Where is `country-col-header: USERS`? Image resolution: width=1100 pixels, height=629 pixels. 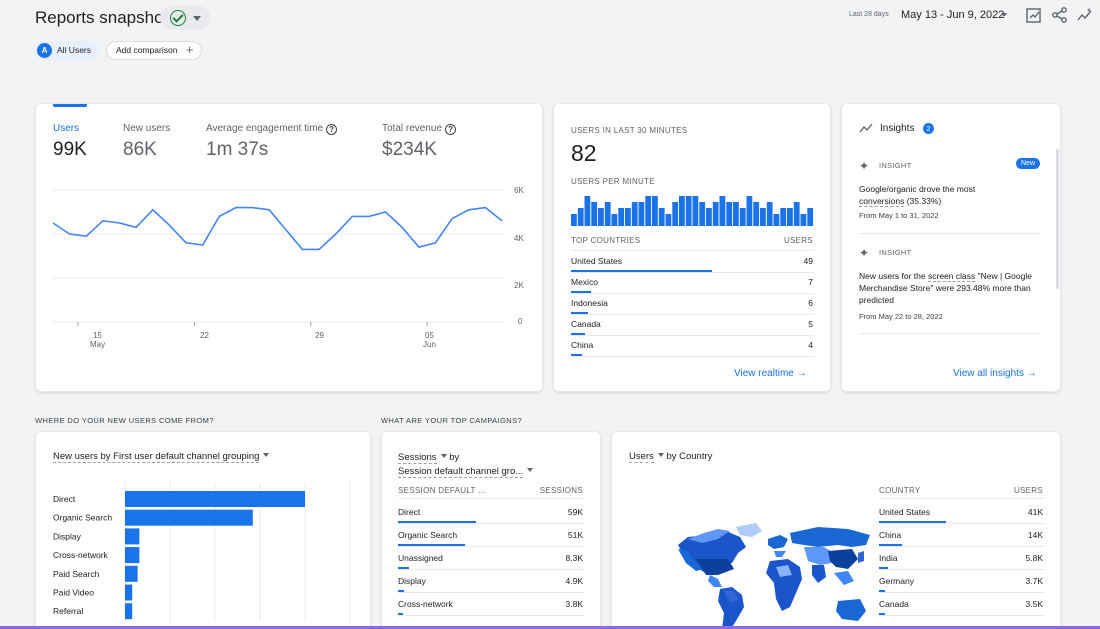 country-col-header: USERS is located at coordinates (1028, 490).